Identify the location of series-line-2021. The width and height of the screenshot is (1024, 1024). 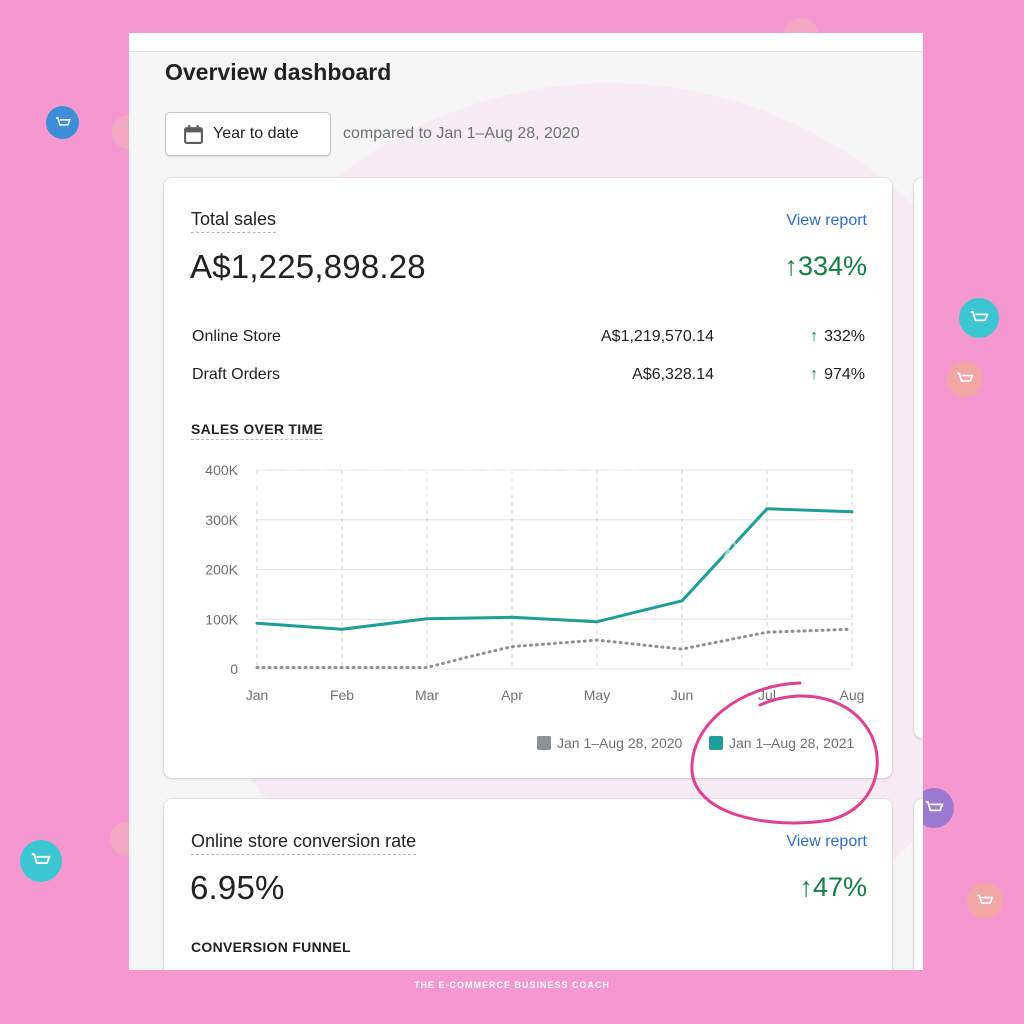
(554, 569).